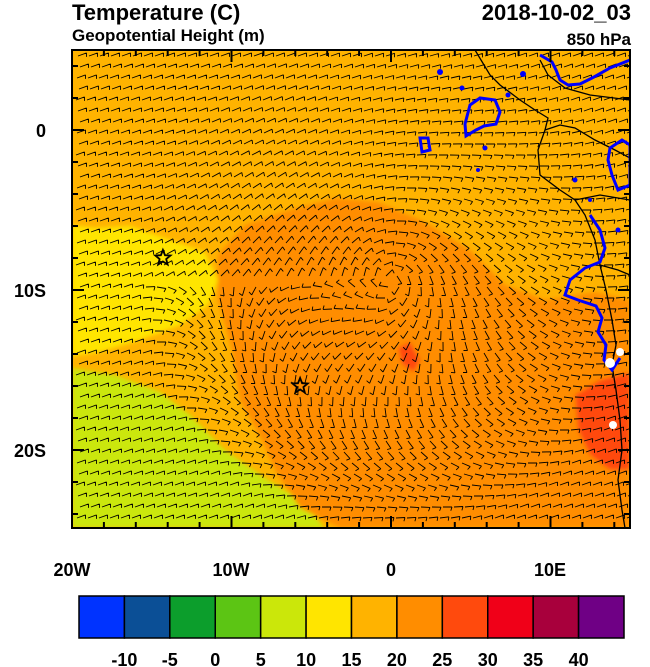 The height and width of the screenshot is (667, 650). Describe the element at coordinates (391, 570) in the screenshot. I see `x-tick-label-0: 0` at that location.